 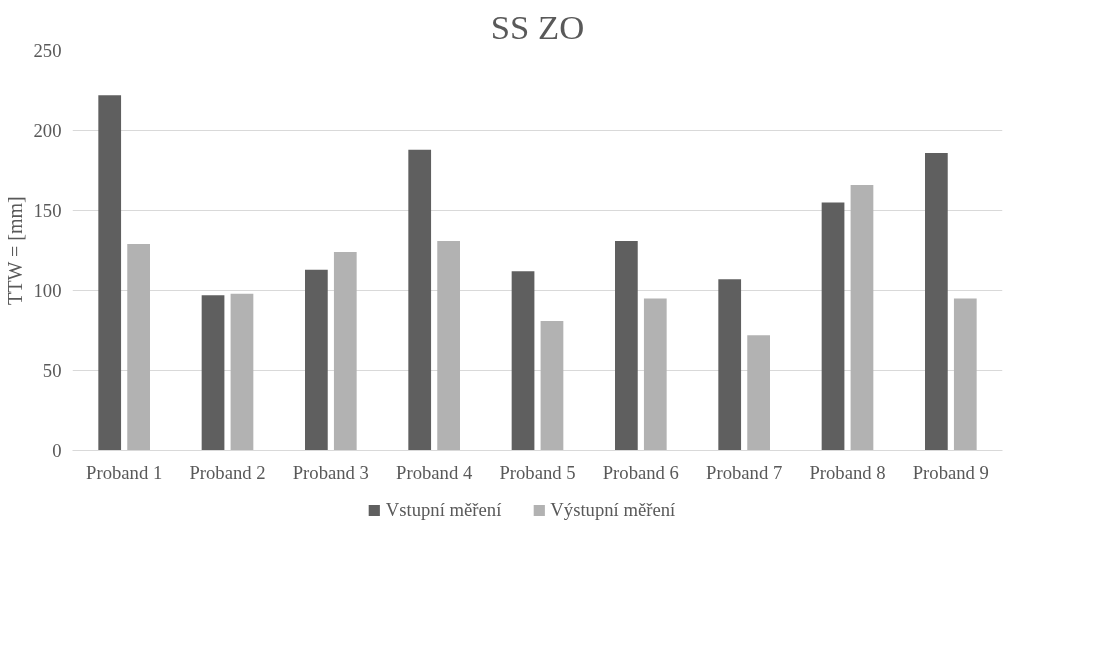 I want to click on y-tick-label: 0, so click(x=57, y=450).